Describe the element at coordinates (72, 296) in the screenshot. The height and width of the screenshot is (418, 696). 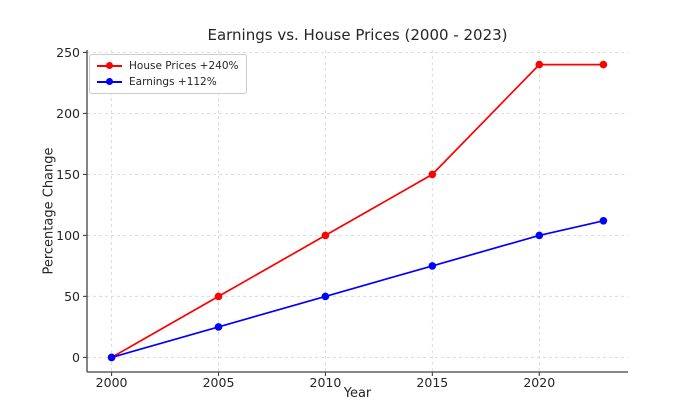
I see `y-tick-label: 50` at that location.